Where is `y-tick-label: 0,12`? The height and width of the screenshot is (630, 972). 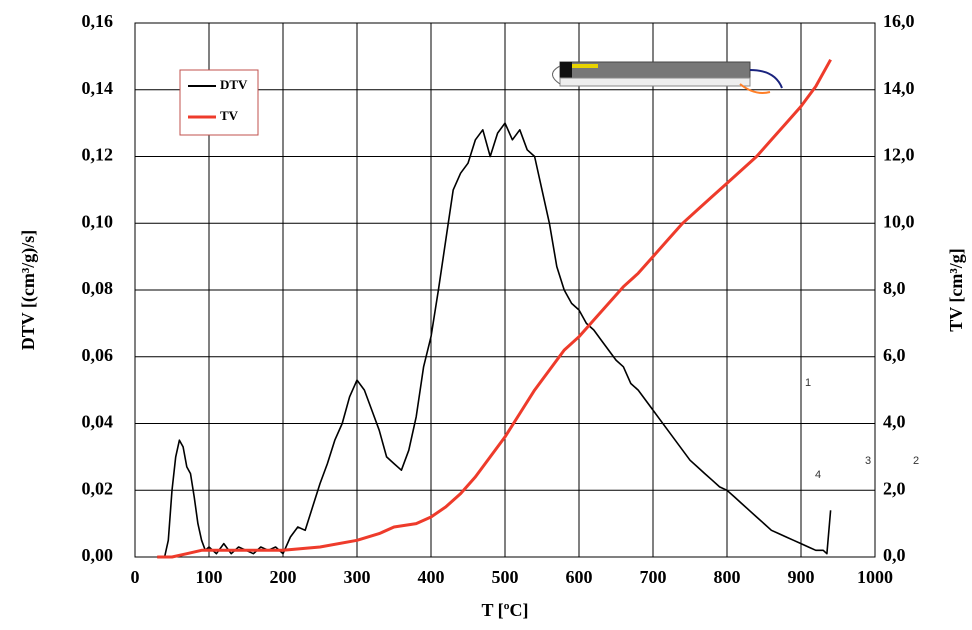
y-tick-label: 0,12 is located at coordinates (98, 155).